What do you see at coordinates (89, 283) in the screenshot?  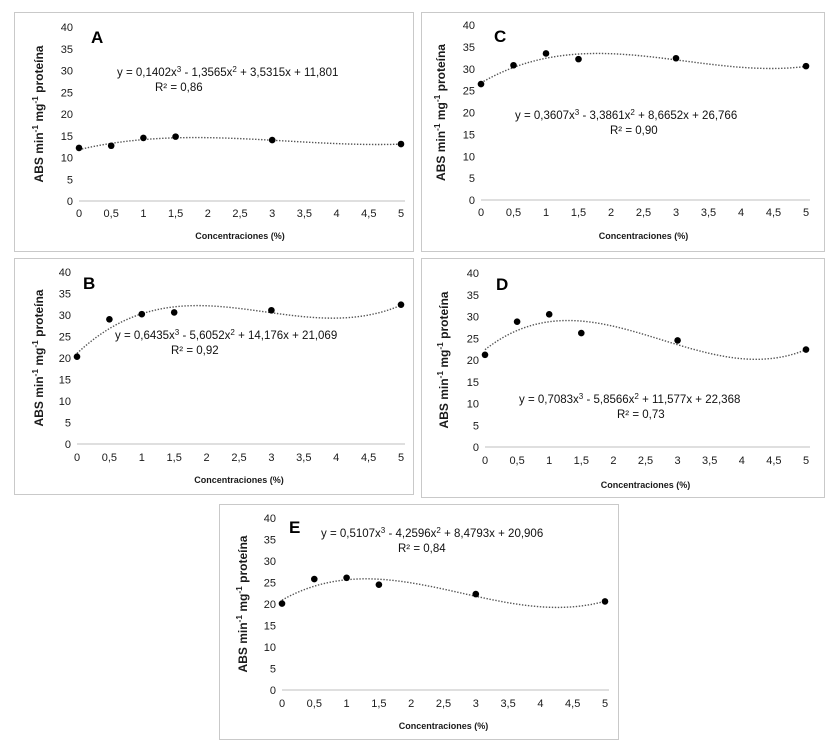 I see `panel-letter: B` at bounding box center [89, 283].